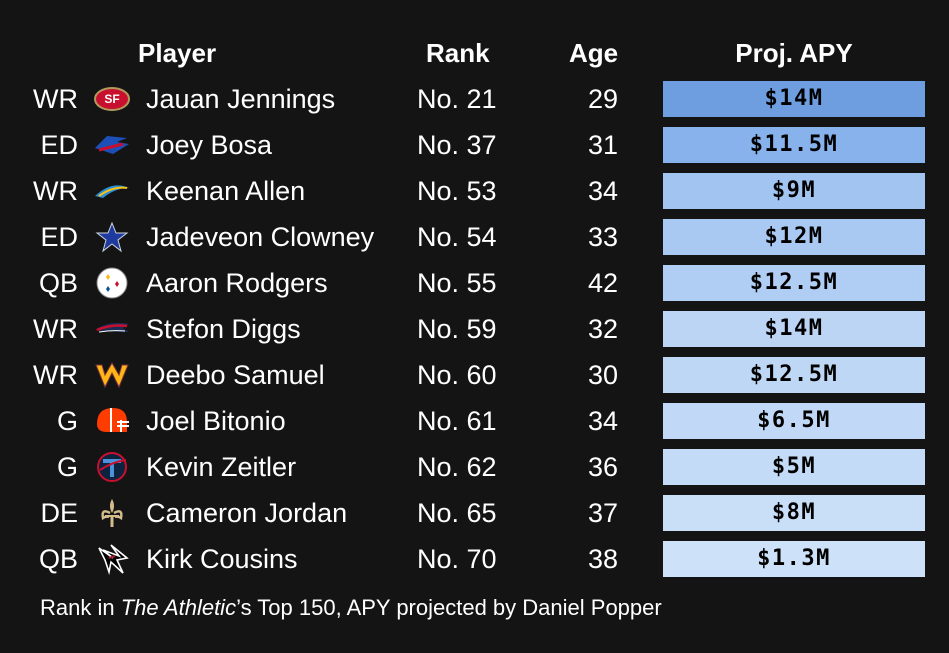 This screenshot has width=949, height=653. What do you see at coordinates (226, 191) in the screenshot?
I see `player-name: Keenan Allen` at bounding box center [226, 191].